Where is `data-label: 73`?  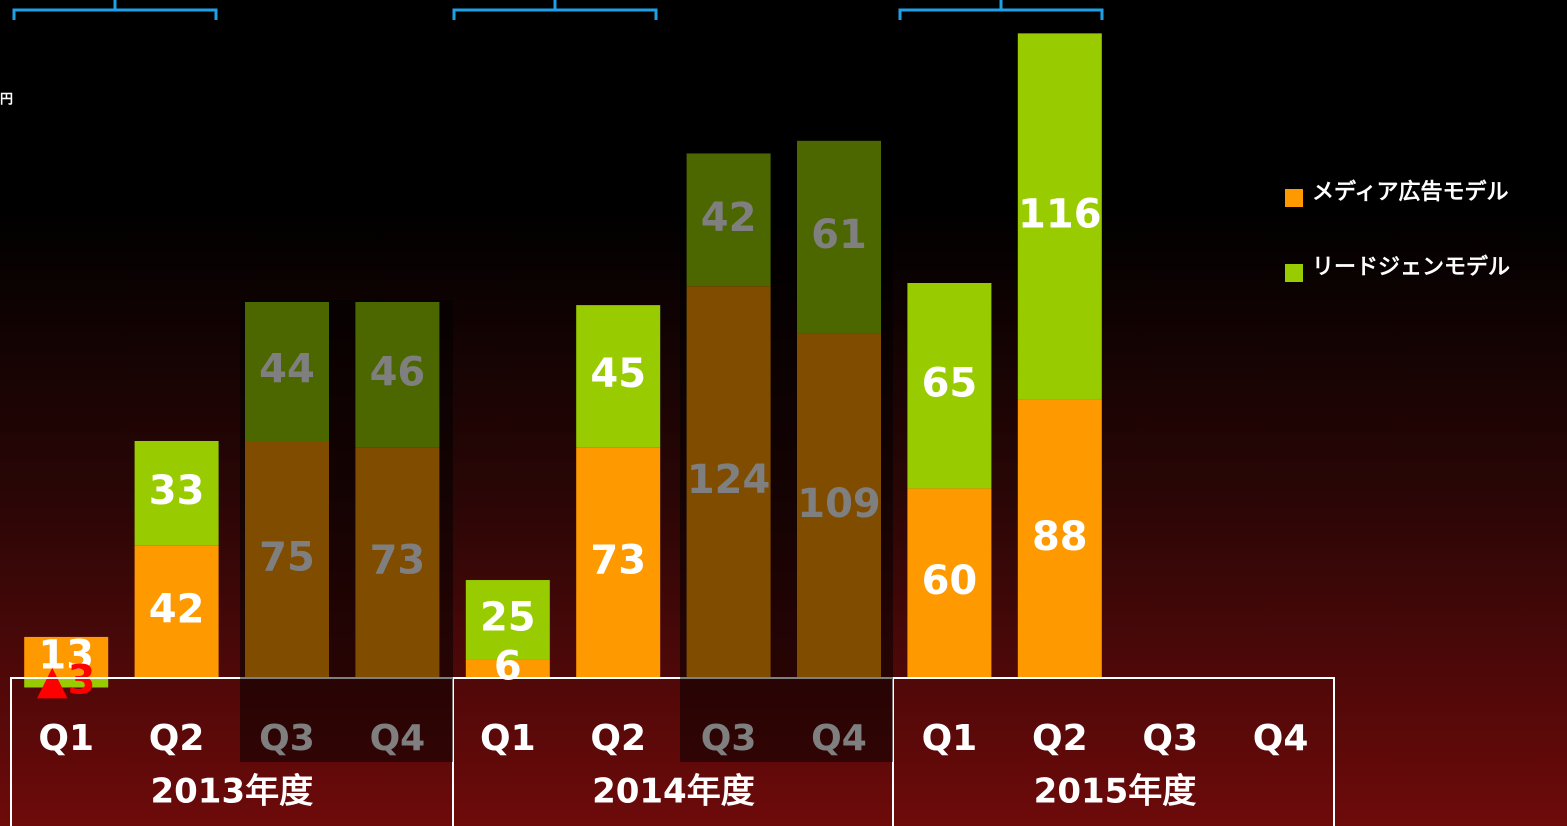
data-label: 73 is located at coordinates (618, 561).